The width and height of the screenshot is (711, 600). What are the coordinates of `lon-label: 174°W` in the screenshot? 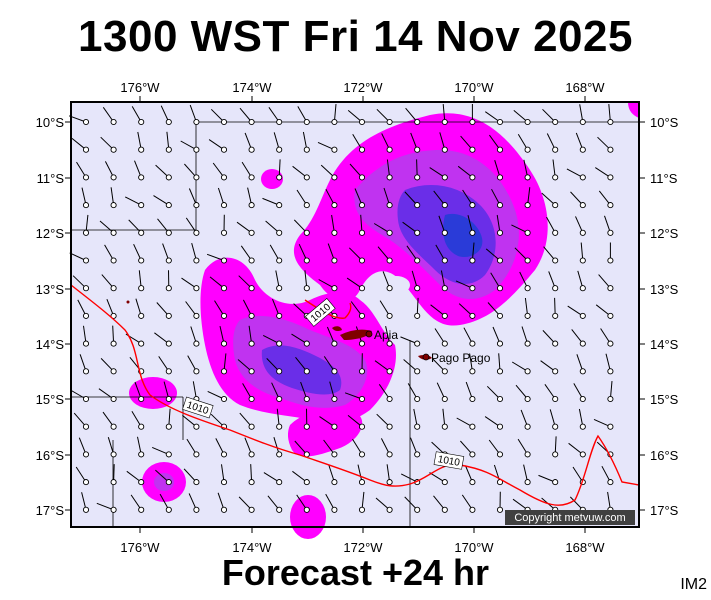 It's located at (252, 87).